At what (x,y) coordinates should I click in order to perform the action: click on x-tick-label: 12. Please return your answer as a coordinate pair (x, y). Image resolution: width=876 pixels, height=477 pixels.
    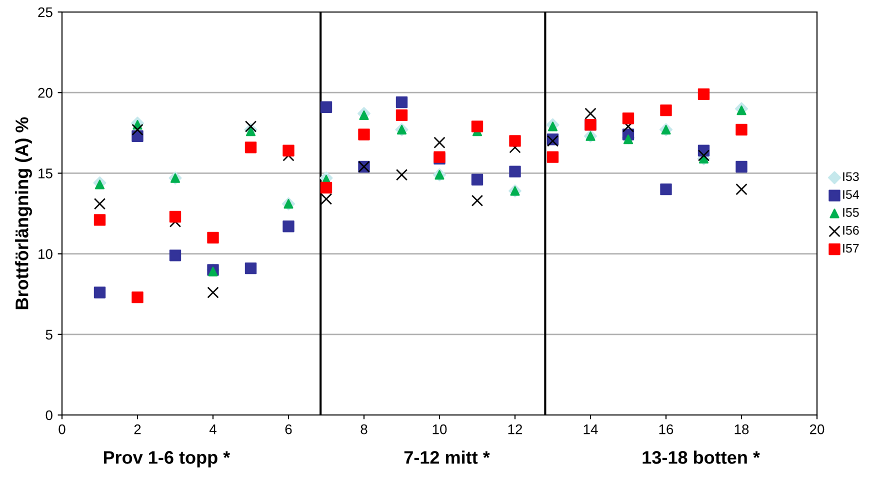
    Looking at the image, I should click on (515, 429).